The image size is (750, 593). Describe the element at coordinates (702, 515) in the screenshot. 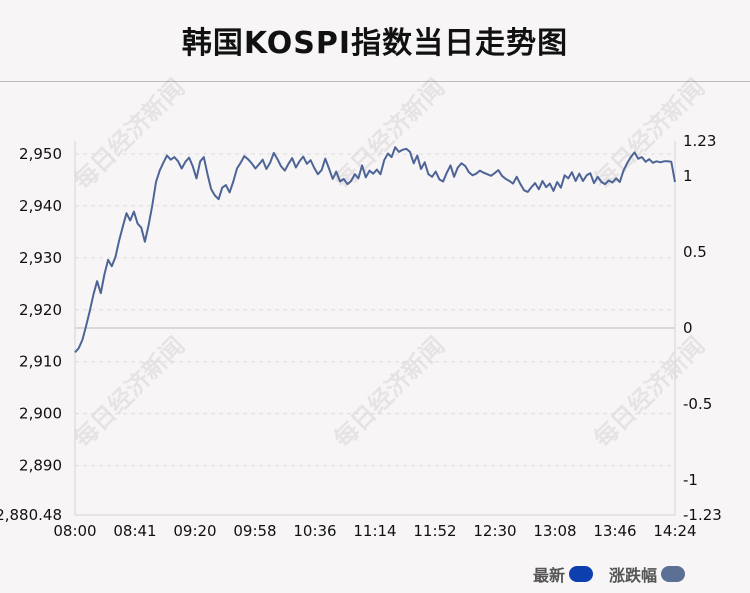

I see `y-right-tick-label: -1.23` at that location.